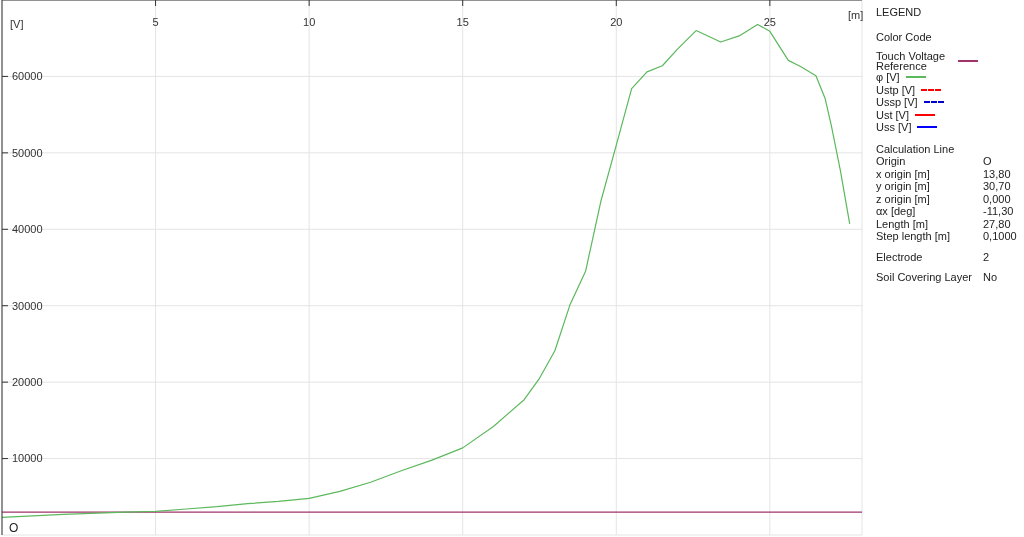 This screenshot has width=1024, height=537. What do you see at coordinates (997, 223) in the screenshot?
I see `text: 27,80` at bounding box center [997, 223].